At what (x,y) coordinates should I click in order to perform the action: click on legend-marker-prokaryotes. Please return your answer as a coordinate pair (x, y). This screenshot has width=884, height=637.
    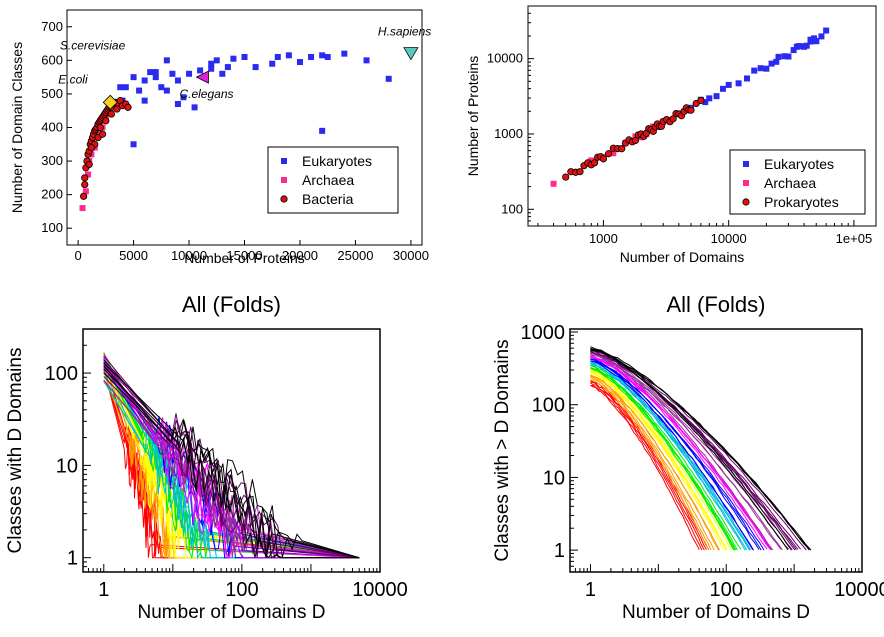
    Looking at the image, I should click on (746, 202).